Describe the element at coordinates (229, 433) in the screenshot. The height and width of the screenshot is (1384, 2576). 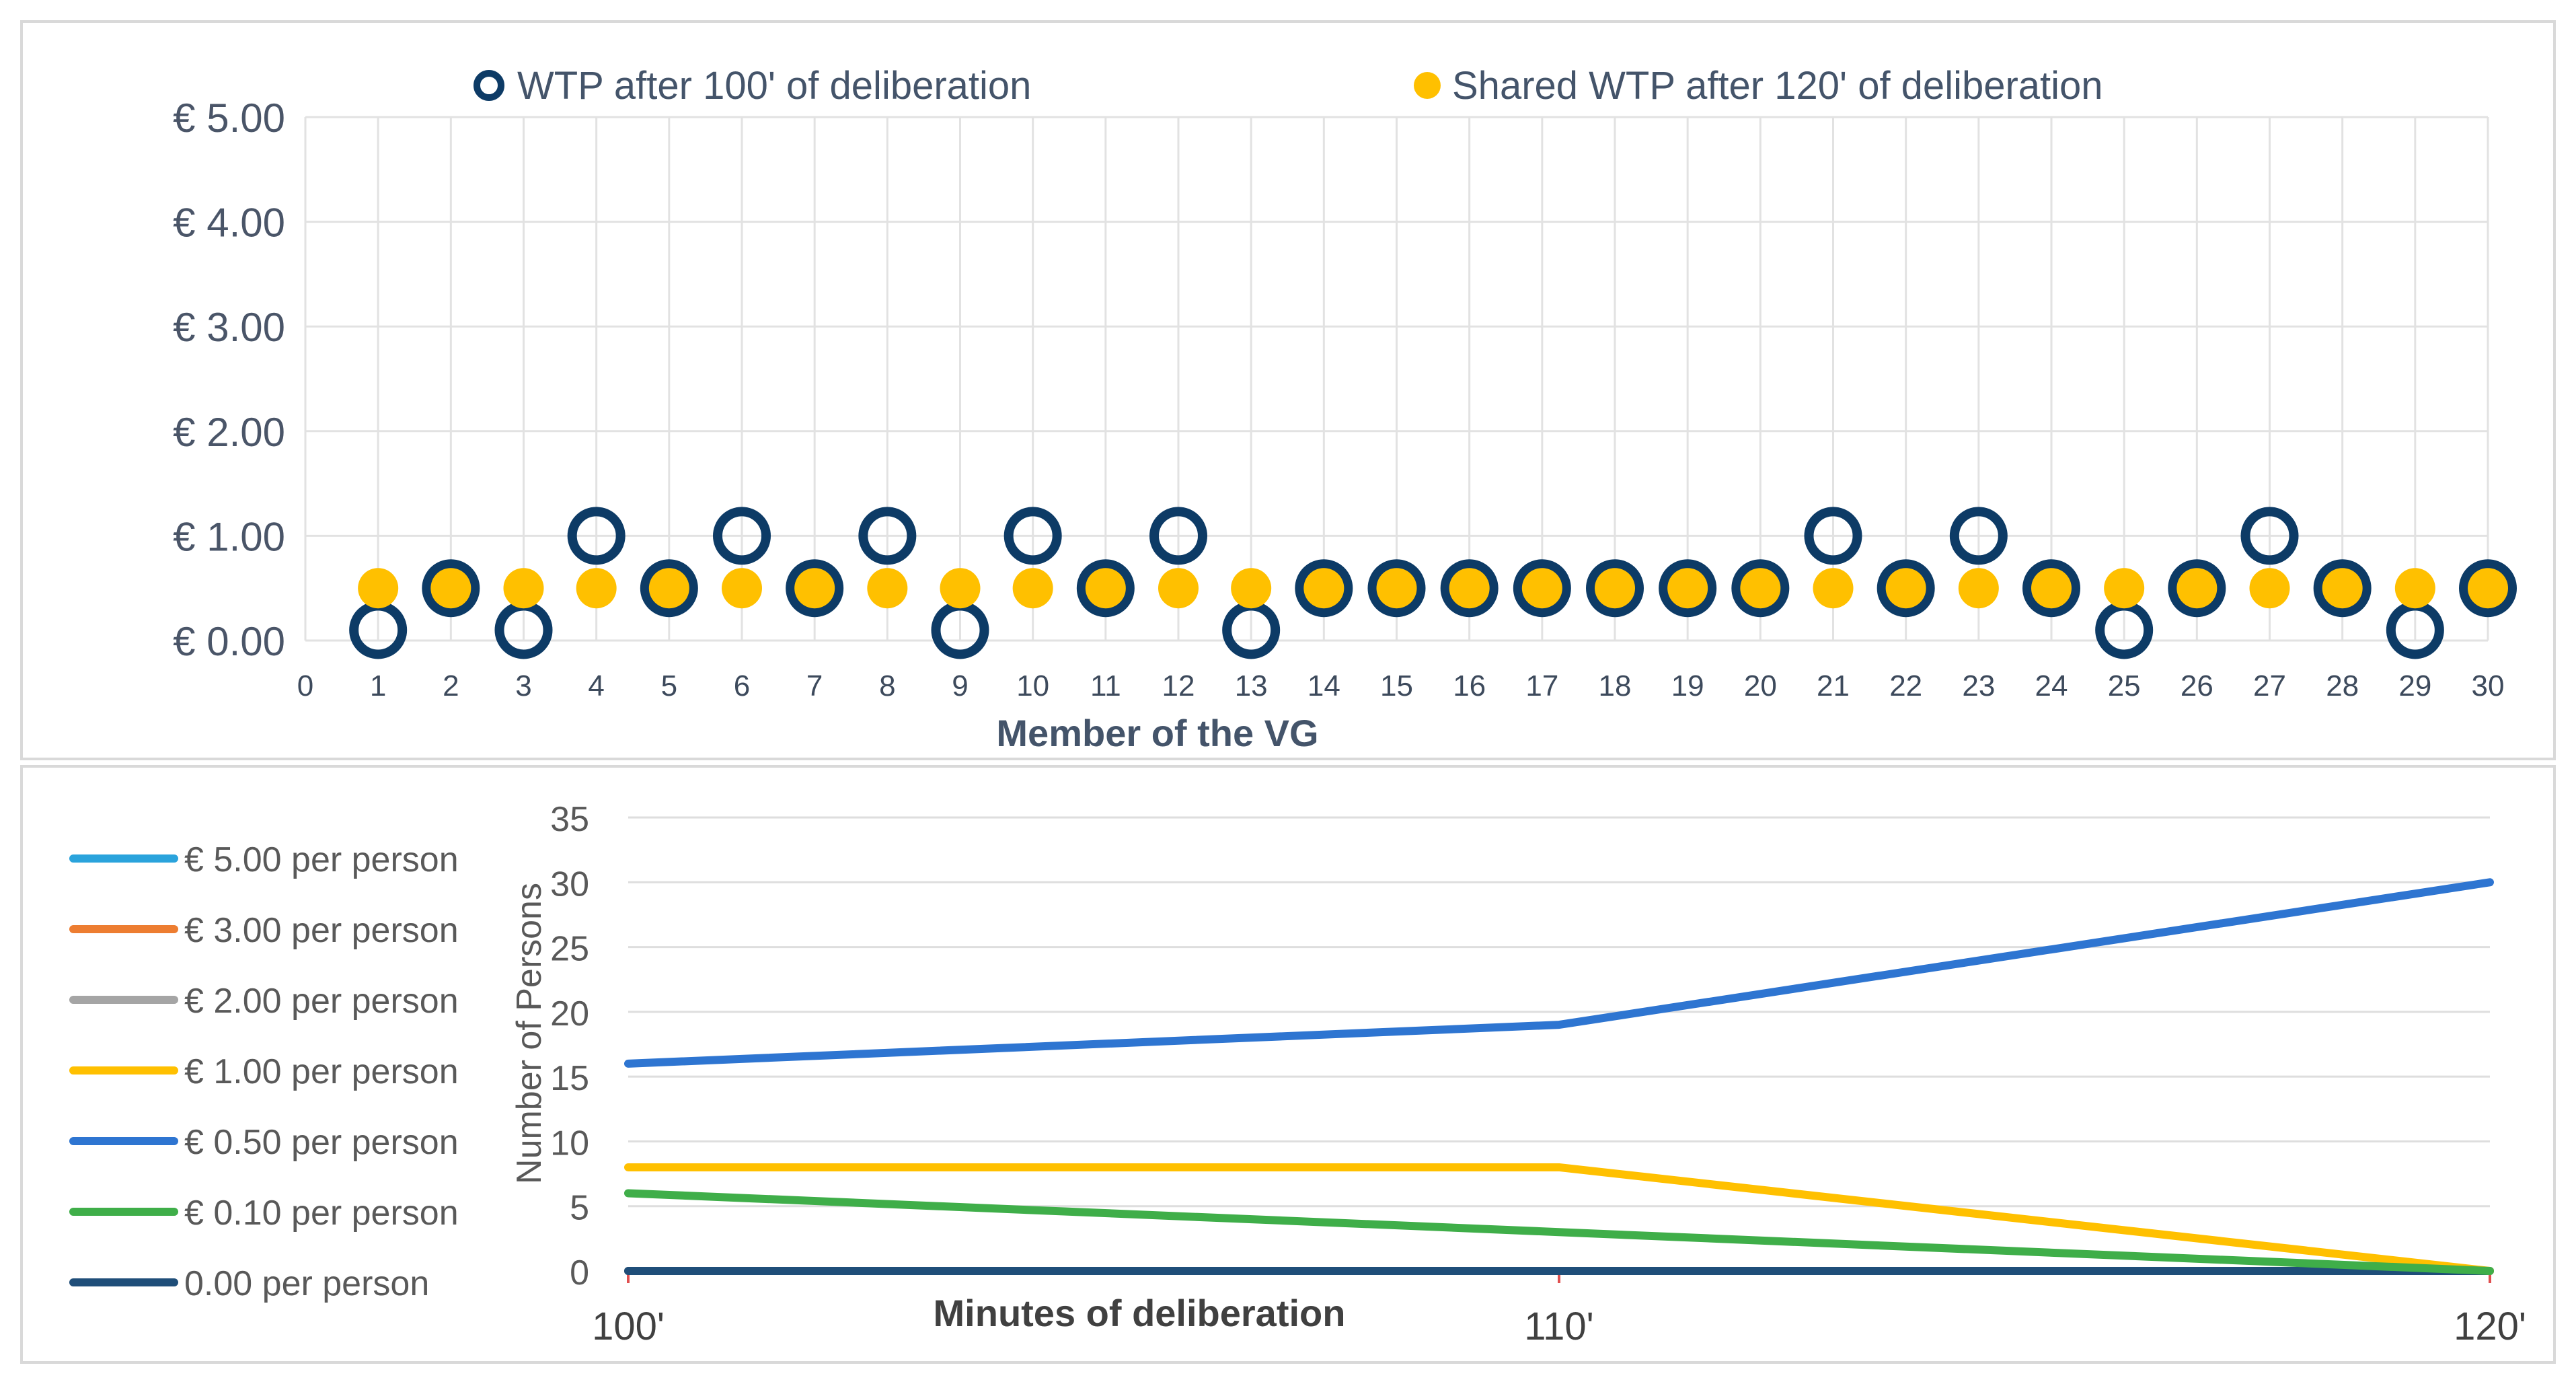
I see `y-tick-label: € 2.00` at that location.